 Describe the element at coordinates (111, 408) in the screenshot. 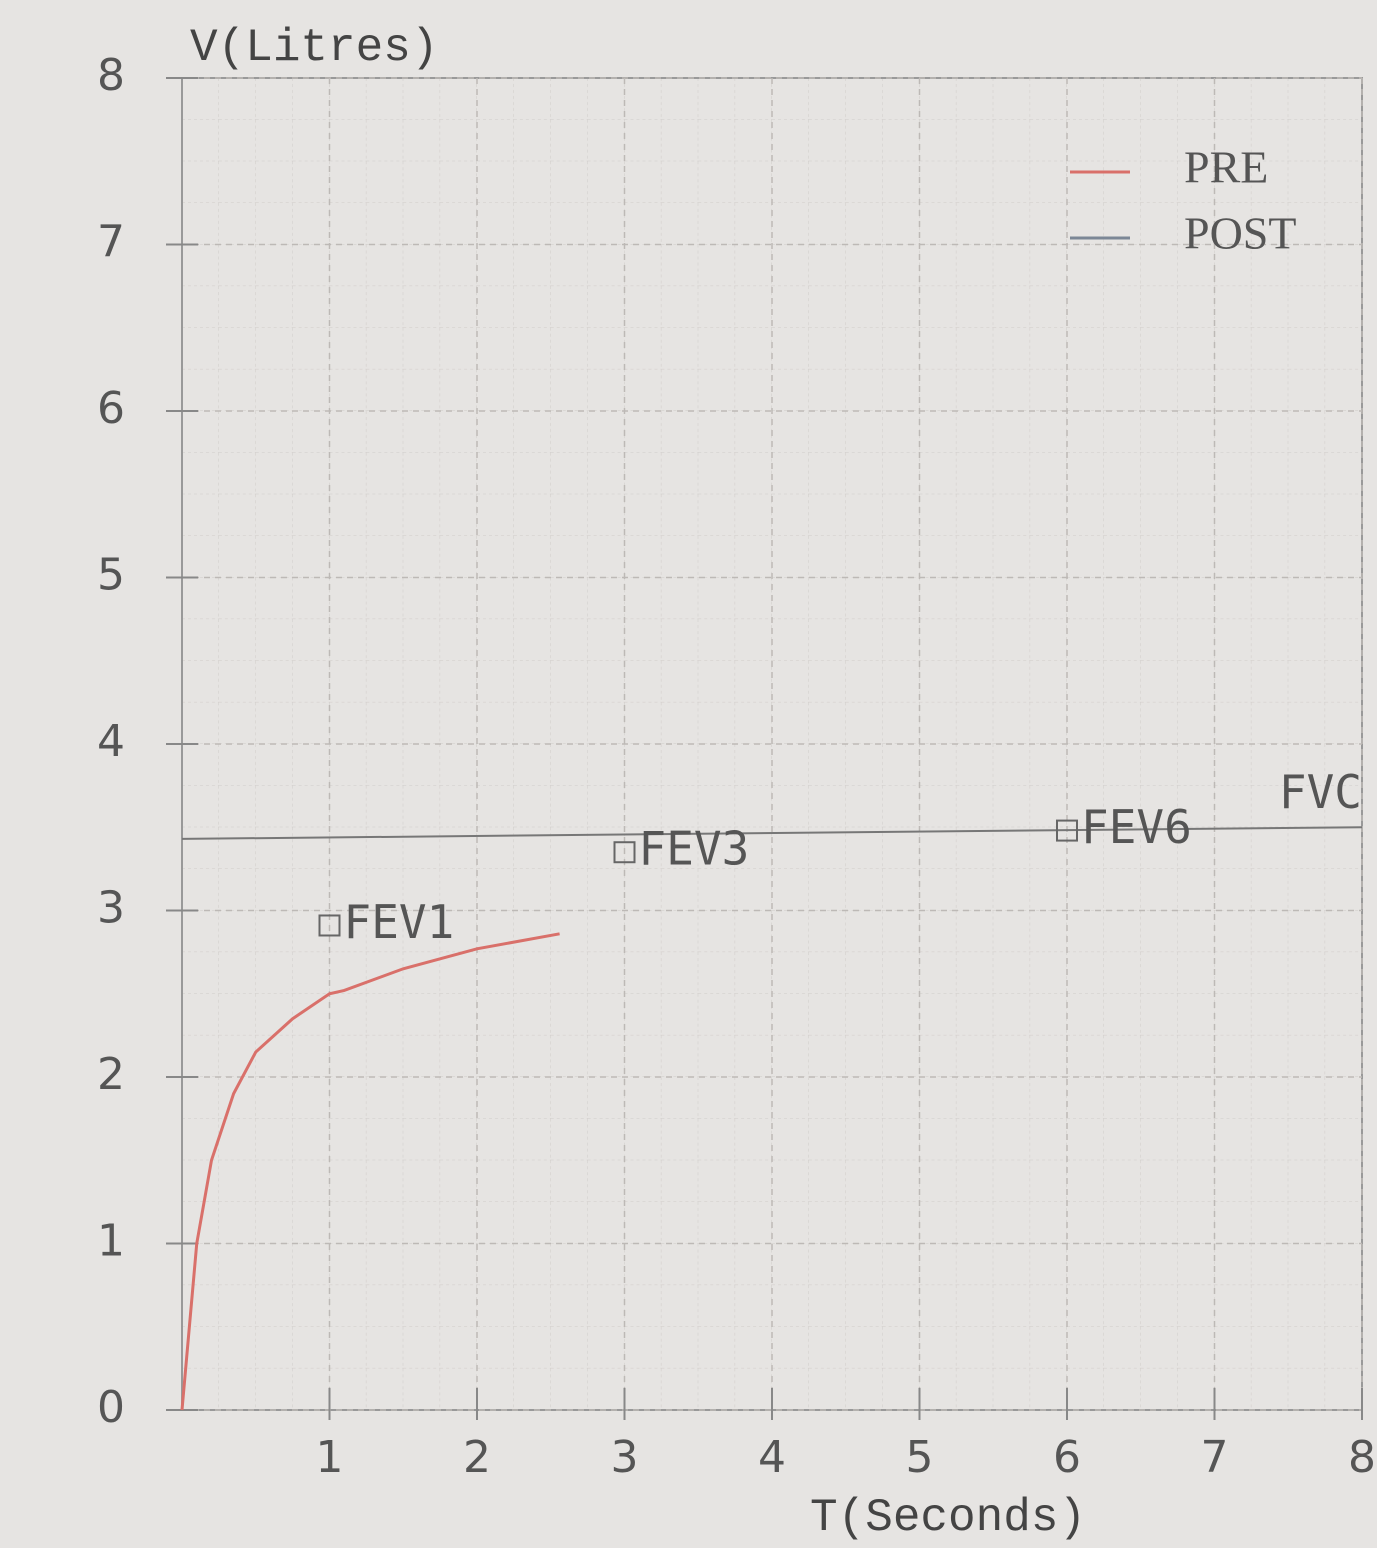

I see `y-tick-label: 6` at that location.